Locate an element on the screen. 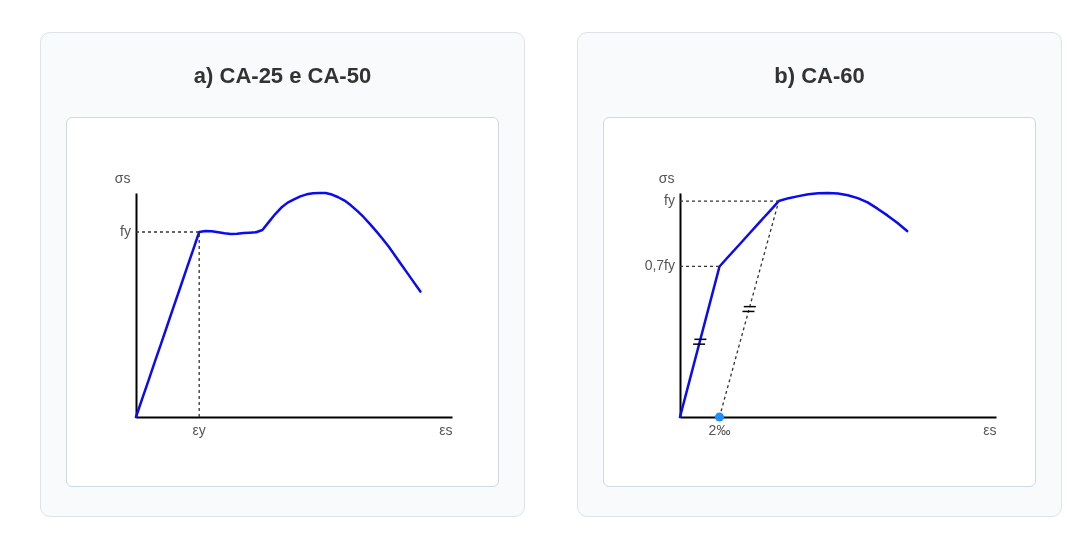  ref-line-label: 0,7fy is located at coordinates (659, 265).